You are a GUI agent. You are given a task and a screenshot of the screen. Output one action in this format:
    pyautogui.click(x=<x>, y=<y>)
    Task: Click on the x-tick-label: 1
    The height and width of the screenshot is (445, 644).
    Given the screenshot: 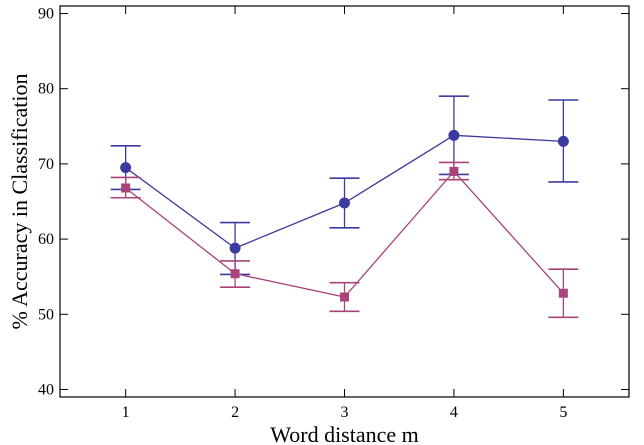 What is the action you would take?
    pyautogui.click(x=126, y=412)
    